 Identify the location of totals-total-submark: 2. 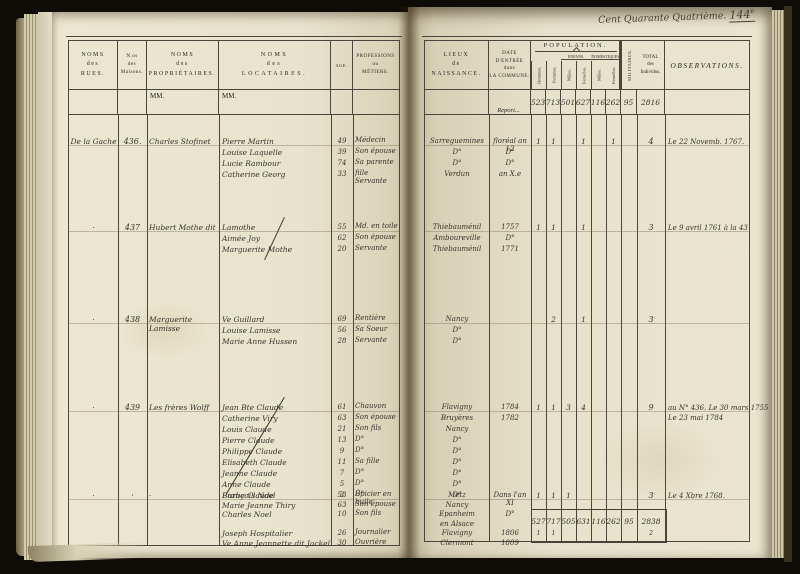
(651, 533).